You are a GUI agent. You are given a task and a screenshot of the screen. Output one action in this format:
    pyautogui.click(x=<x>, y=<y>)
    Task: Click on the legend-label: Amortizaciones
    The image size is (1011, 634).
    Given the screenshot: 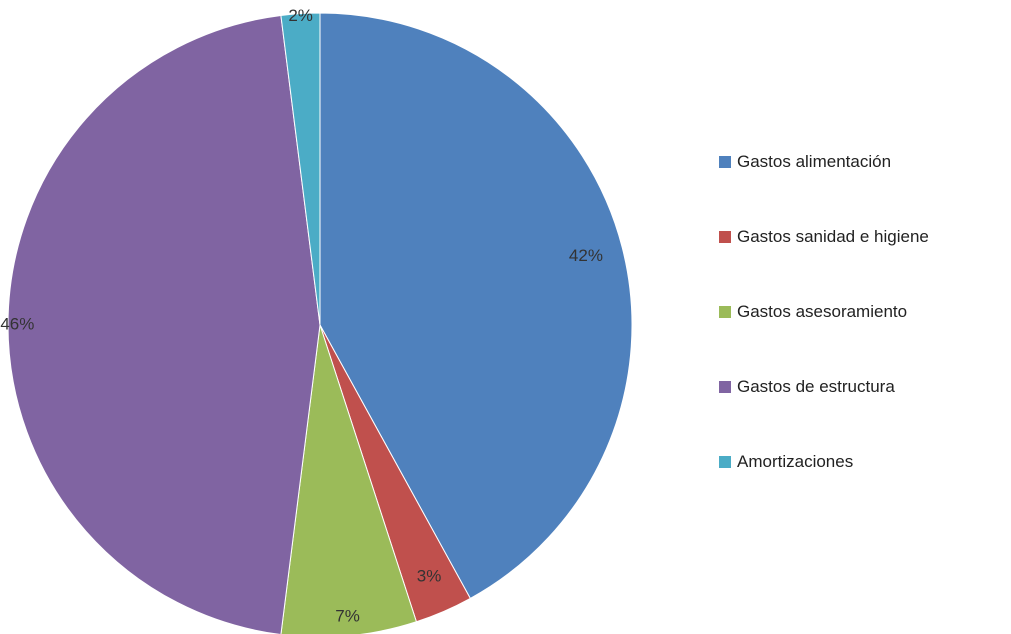 What is the action you would take?
    pyautogui.click(x=795, y=461)
    